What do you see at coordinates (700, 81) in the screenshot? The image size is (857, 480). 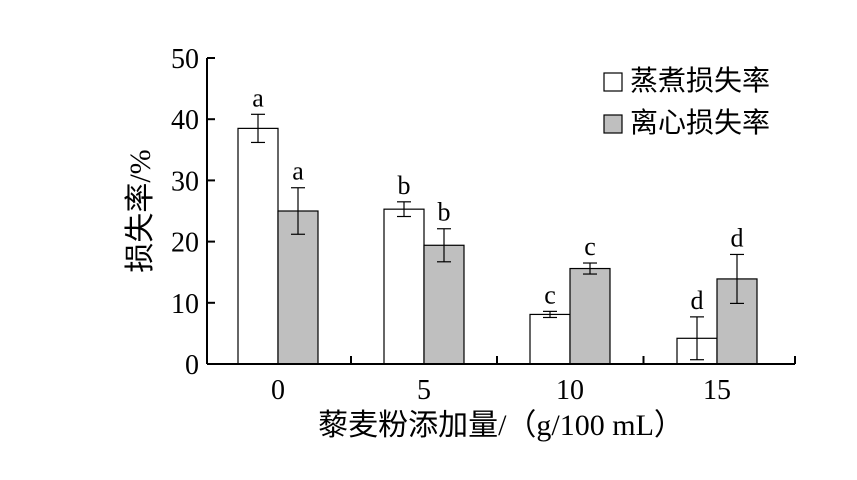 I see `legend-label: 蒸煮损失率` at bounding box center [700, 81].